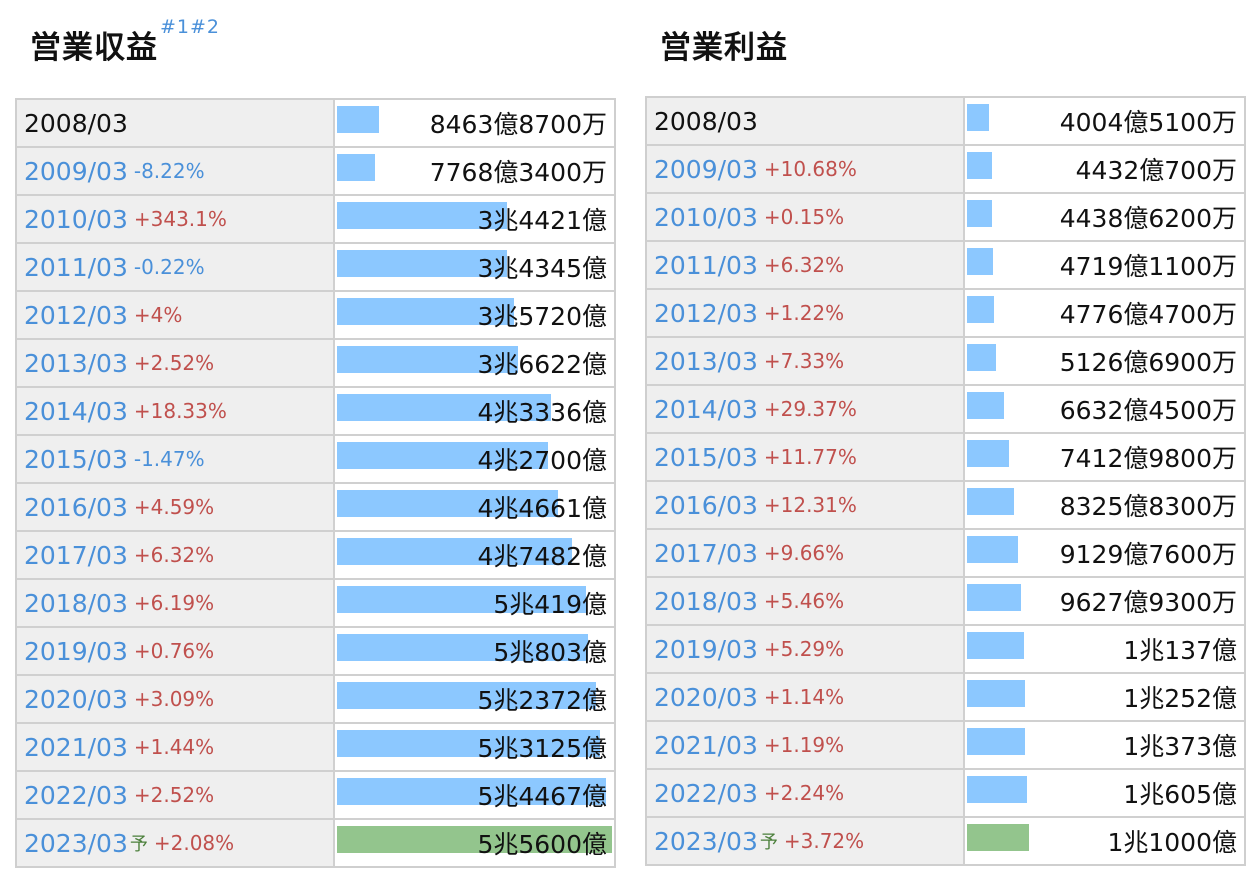  Describe the element at coordinates (169, 267) in the screenshot. I see `yoy-change: -0.22%` at that location.